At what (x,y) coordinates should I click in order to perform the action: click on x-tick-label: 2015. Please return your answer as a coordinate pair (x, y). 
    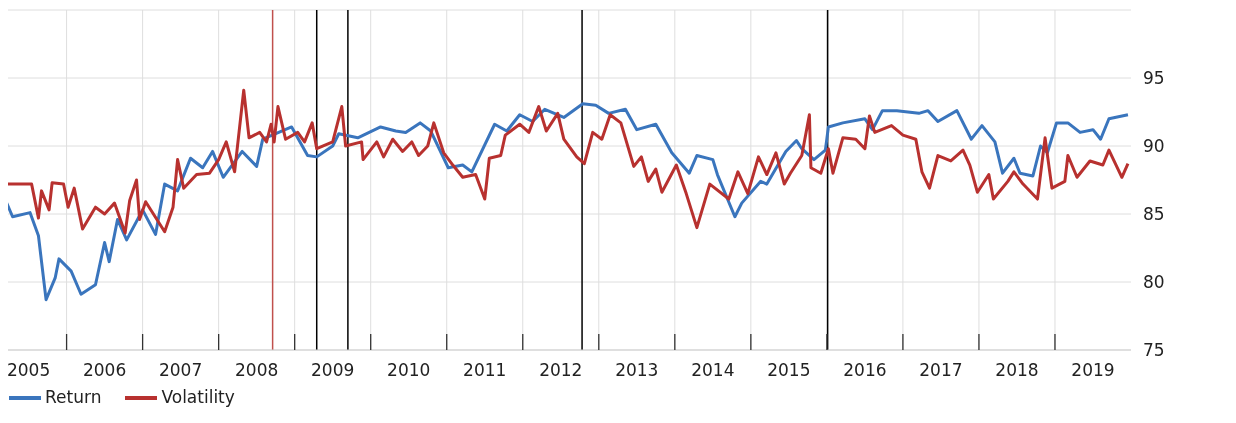
    Looking at the image, I should click on (789, 370).